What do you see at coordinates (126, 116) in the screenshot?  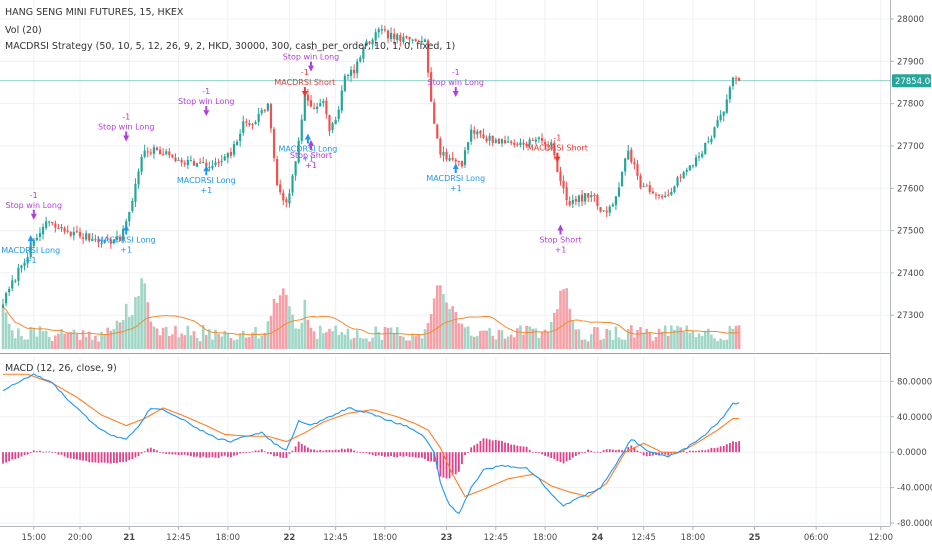 I see `signal-qty: -1` at bounding box center [126, 116].